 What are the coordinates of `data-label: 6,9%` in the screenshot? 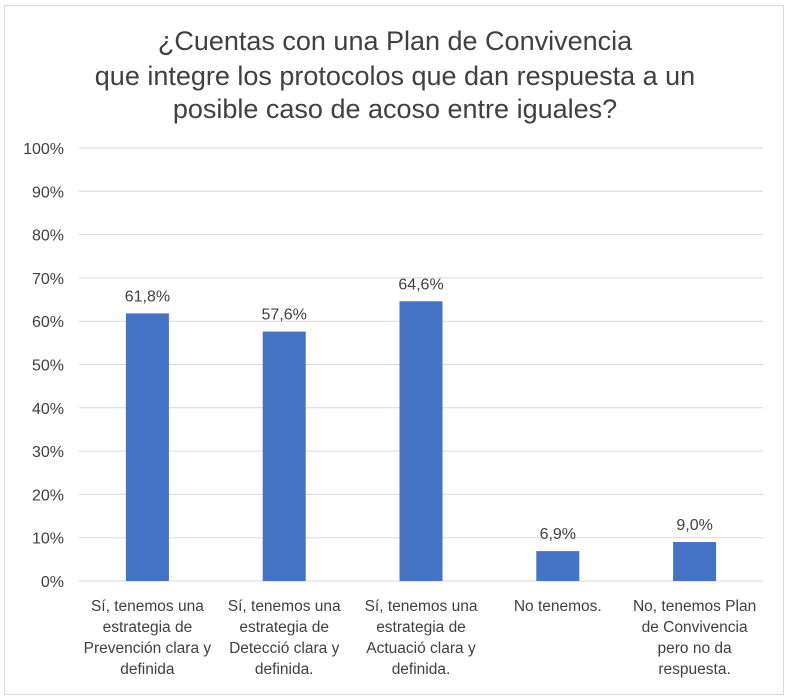 It's located at (558, 534).